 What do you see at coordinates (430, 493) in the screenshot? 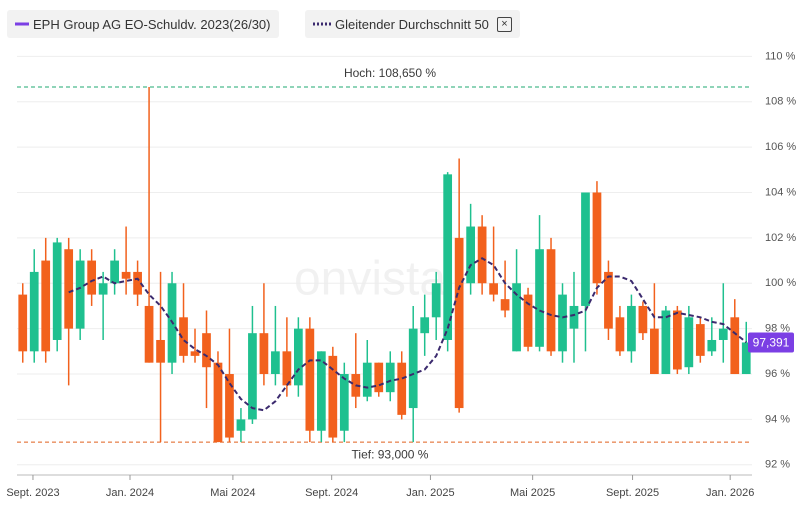
I see `x-tick-label: Jan. 2025` at bounding box center [430, 493].